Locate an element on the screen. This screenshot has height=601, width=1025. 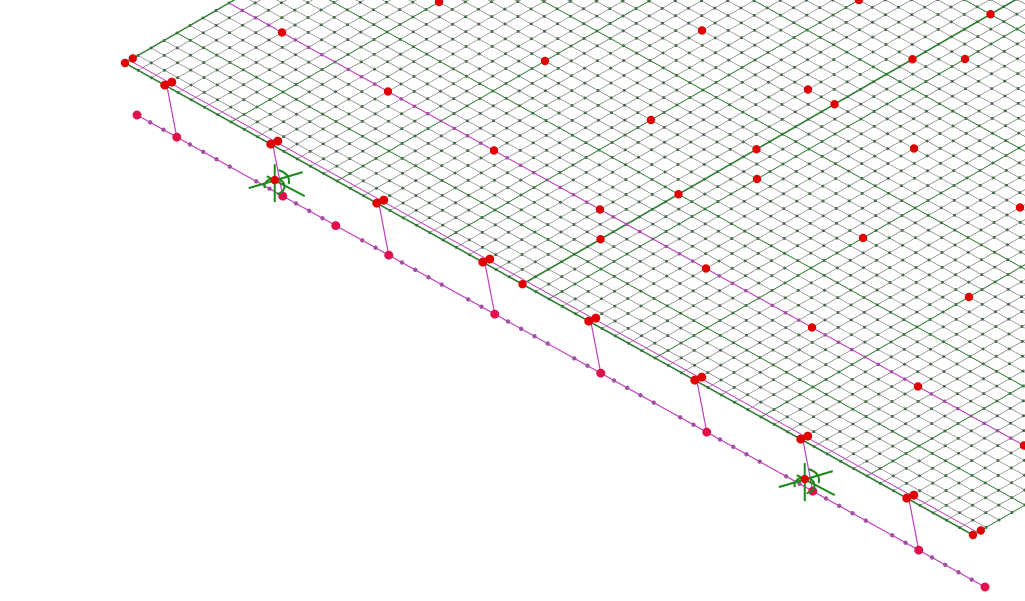
support-rotation is located at coordinates (274, 186).